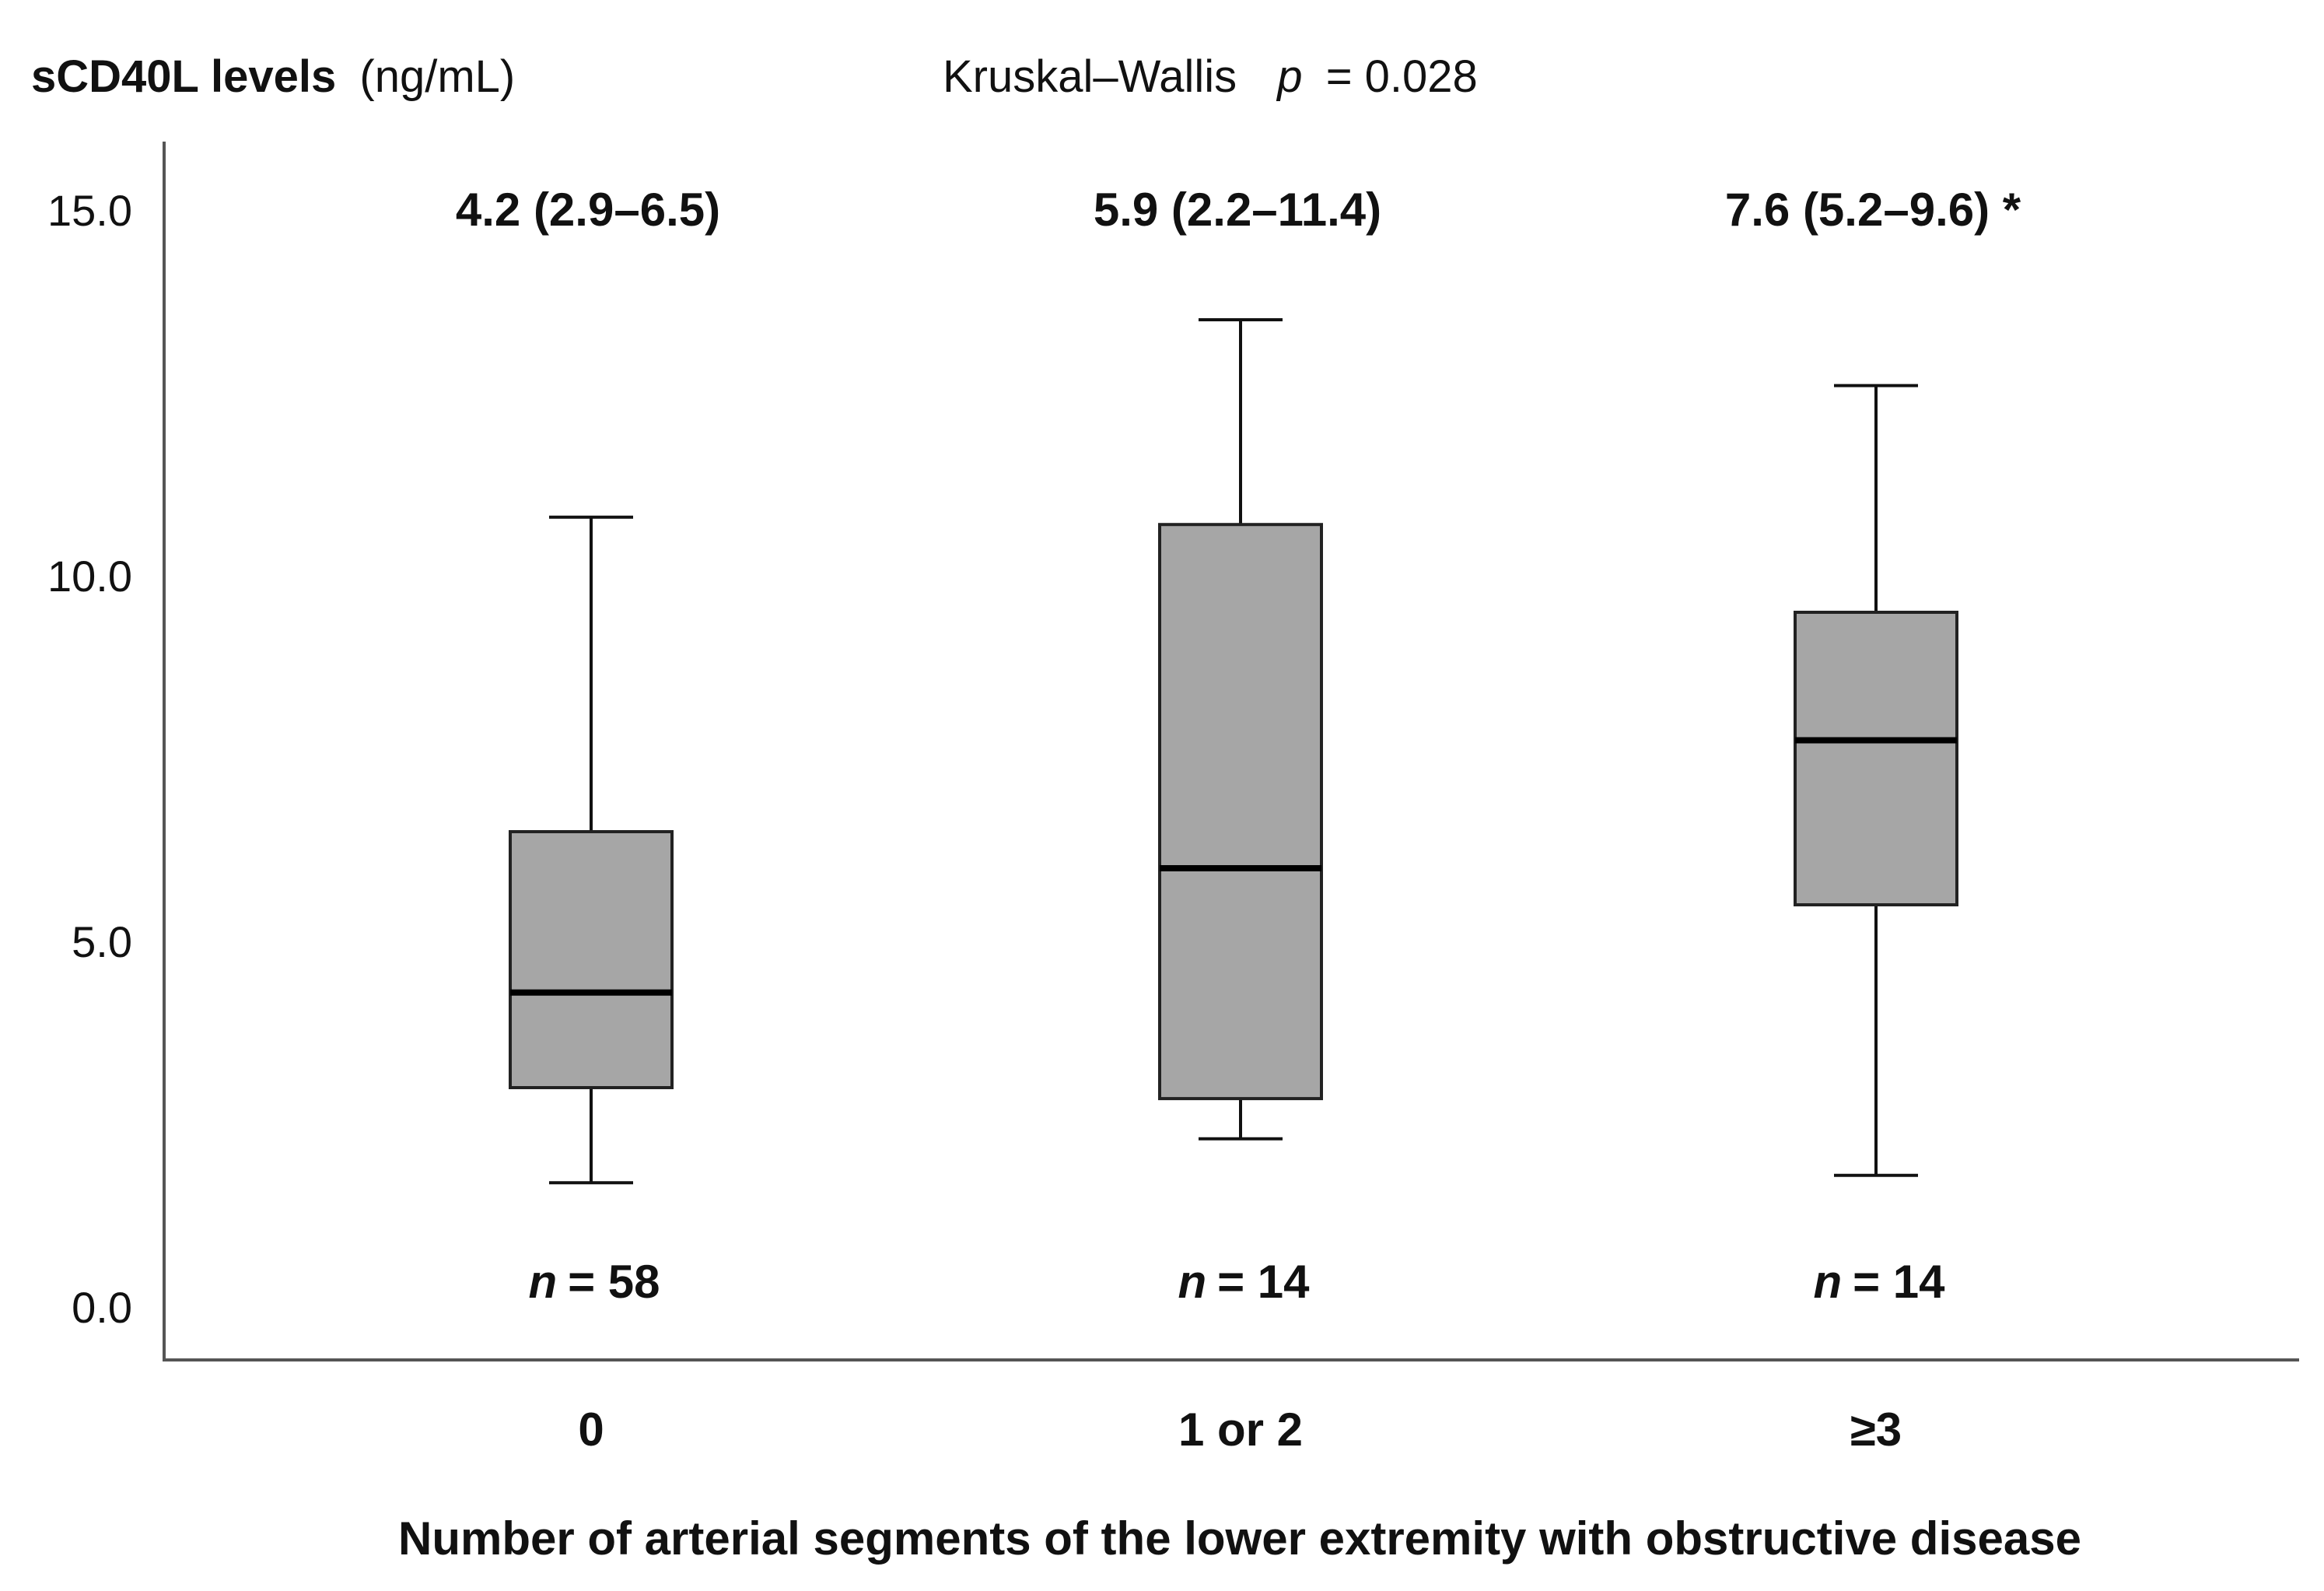 The width and height of the screenshot is (2324, 1591). I want to click on box-group: 5.9 (2.2–11.4) n = 14, so click(1237, 746).